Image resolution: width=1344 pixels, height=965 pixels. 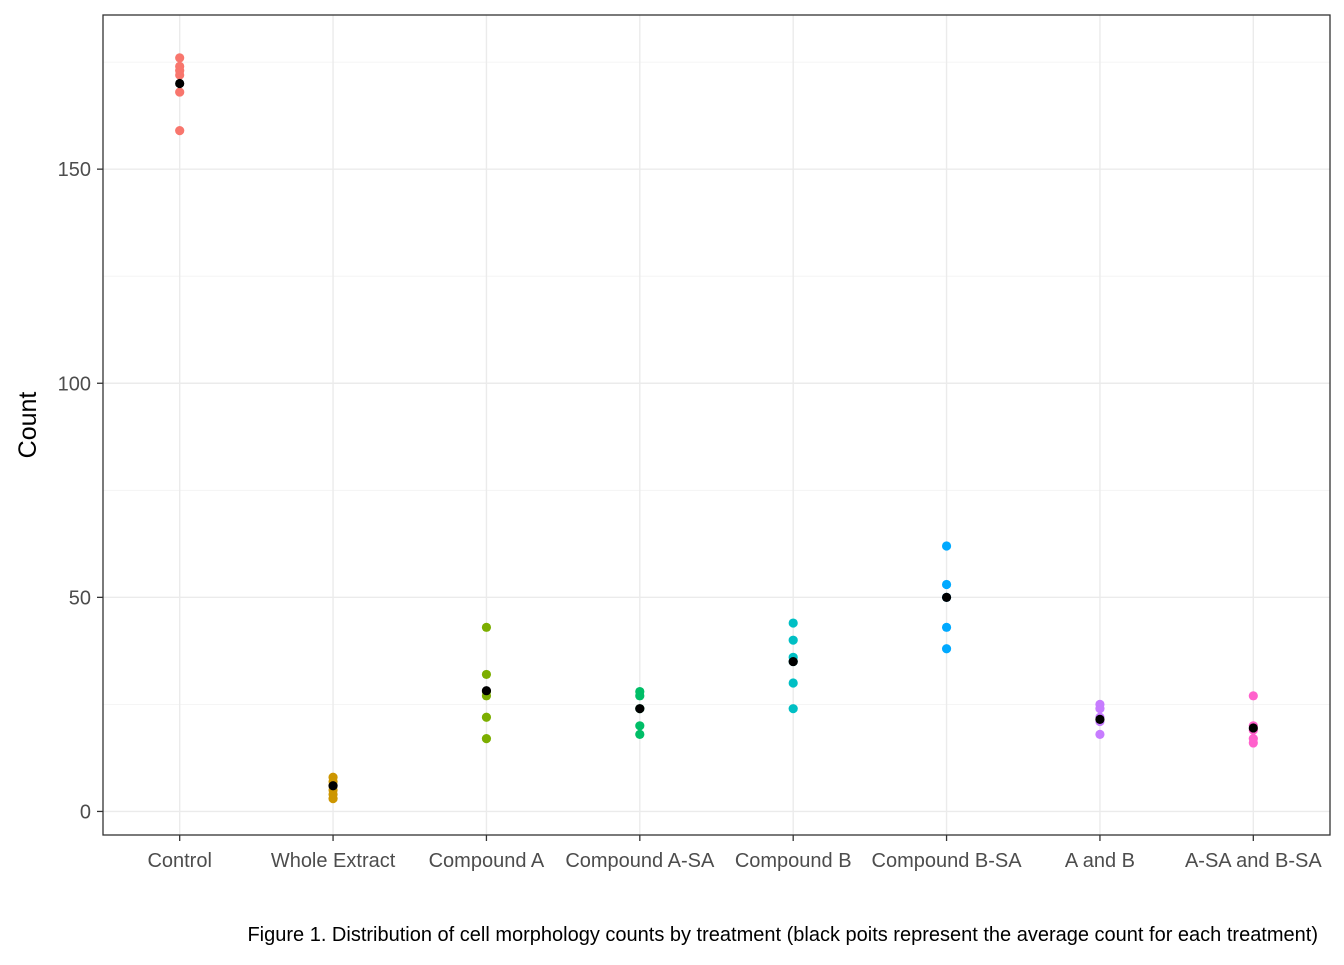 What do you see at coordinates (28, 425) in the screenshot?
I see `y-axis-title: Count` at bounding box center [28, 425].